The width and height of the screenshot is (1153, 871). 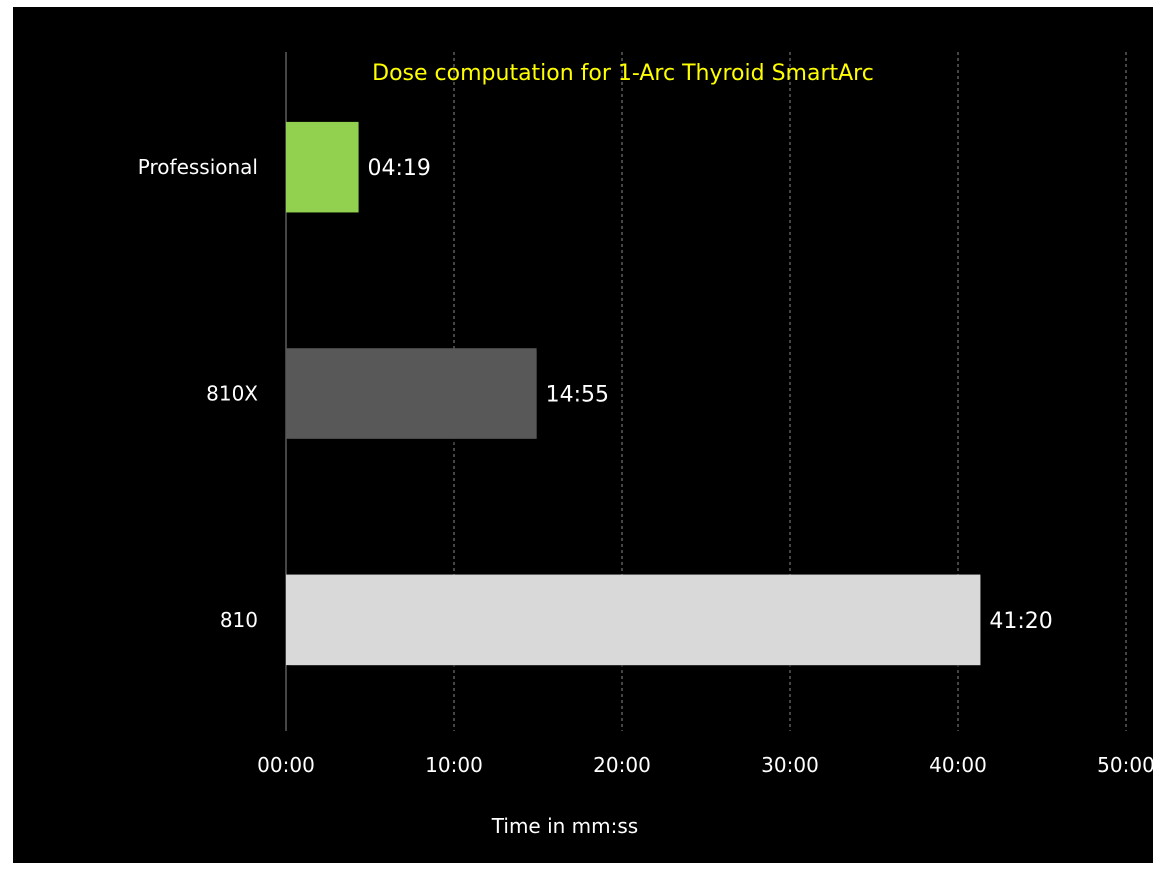 I want to click on x-tick-label: 30:00, so click(x=790, y=765).